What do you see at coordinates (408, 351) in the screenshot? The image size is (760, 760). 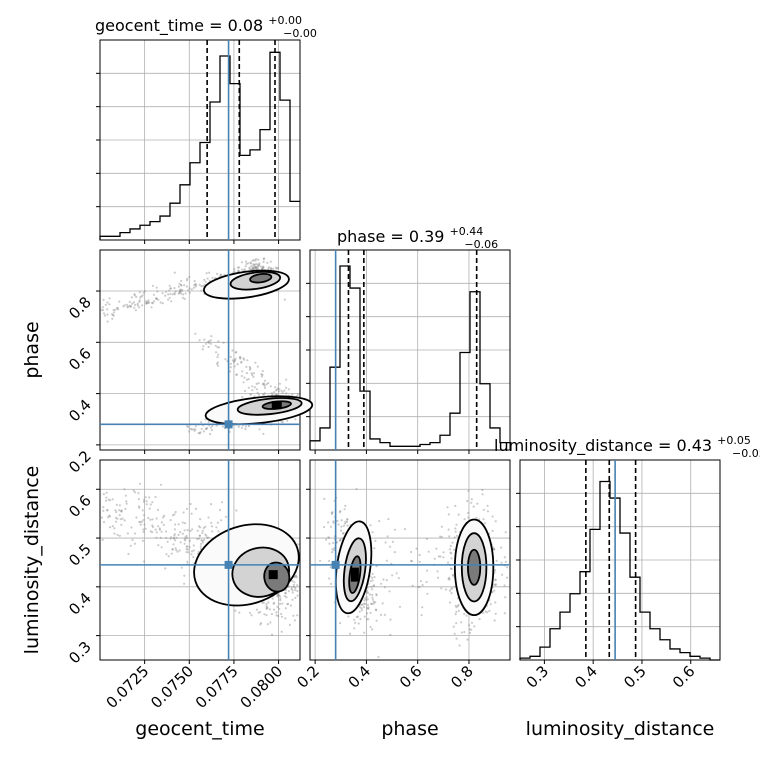 I see `panel-hist-phase` at bounding box center [408, 351].